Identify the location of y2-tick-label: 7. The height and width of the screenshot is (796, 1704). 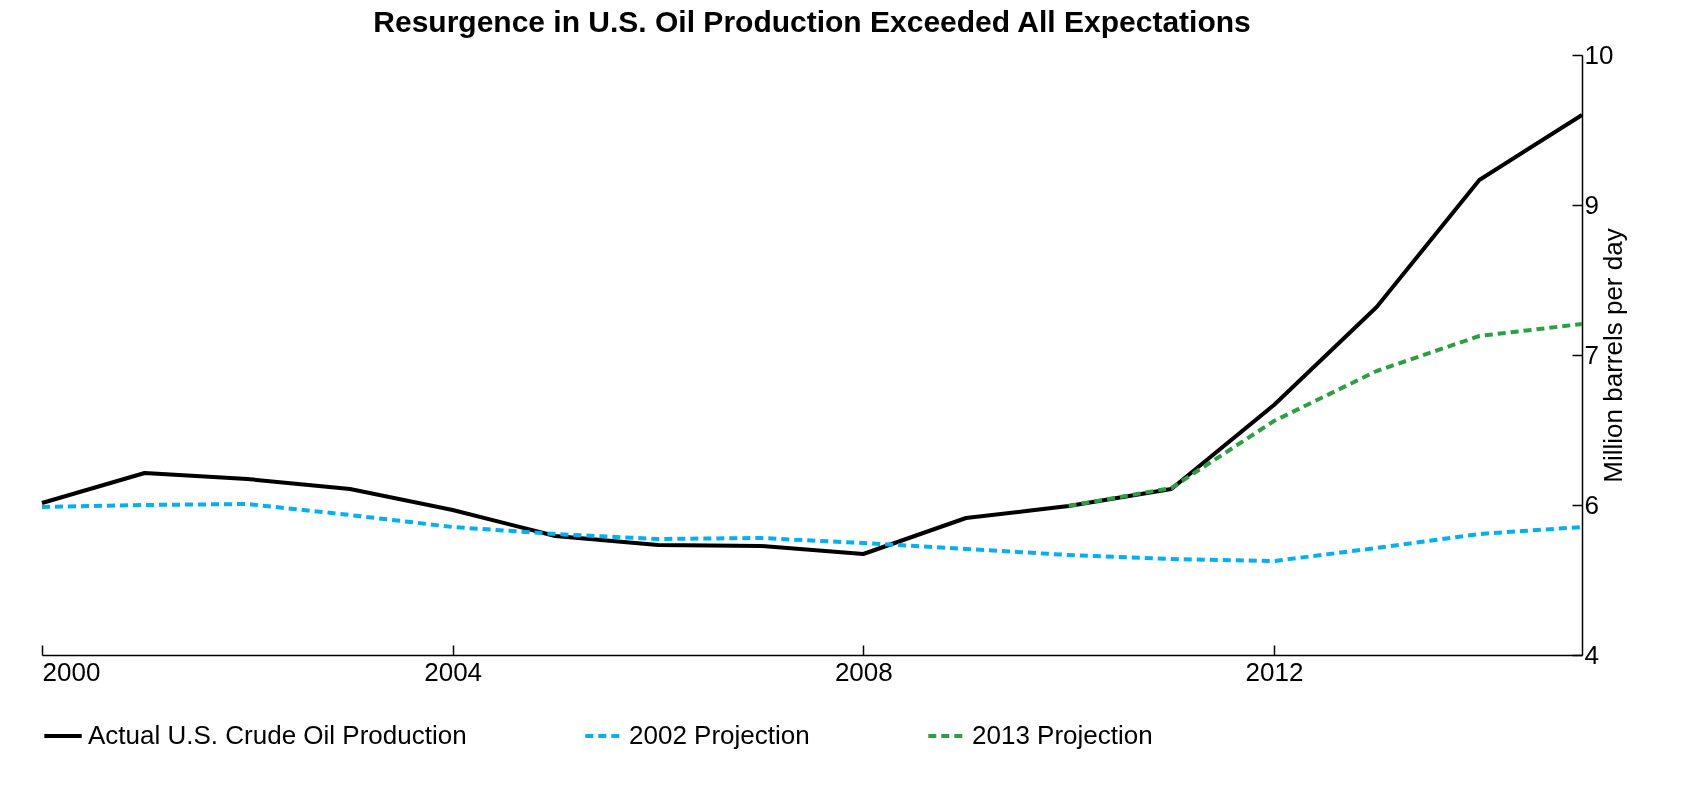
(1591, 354).